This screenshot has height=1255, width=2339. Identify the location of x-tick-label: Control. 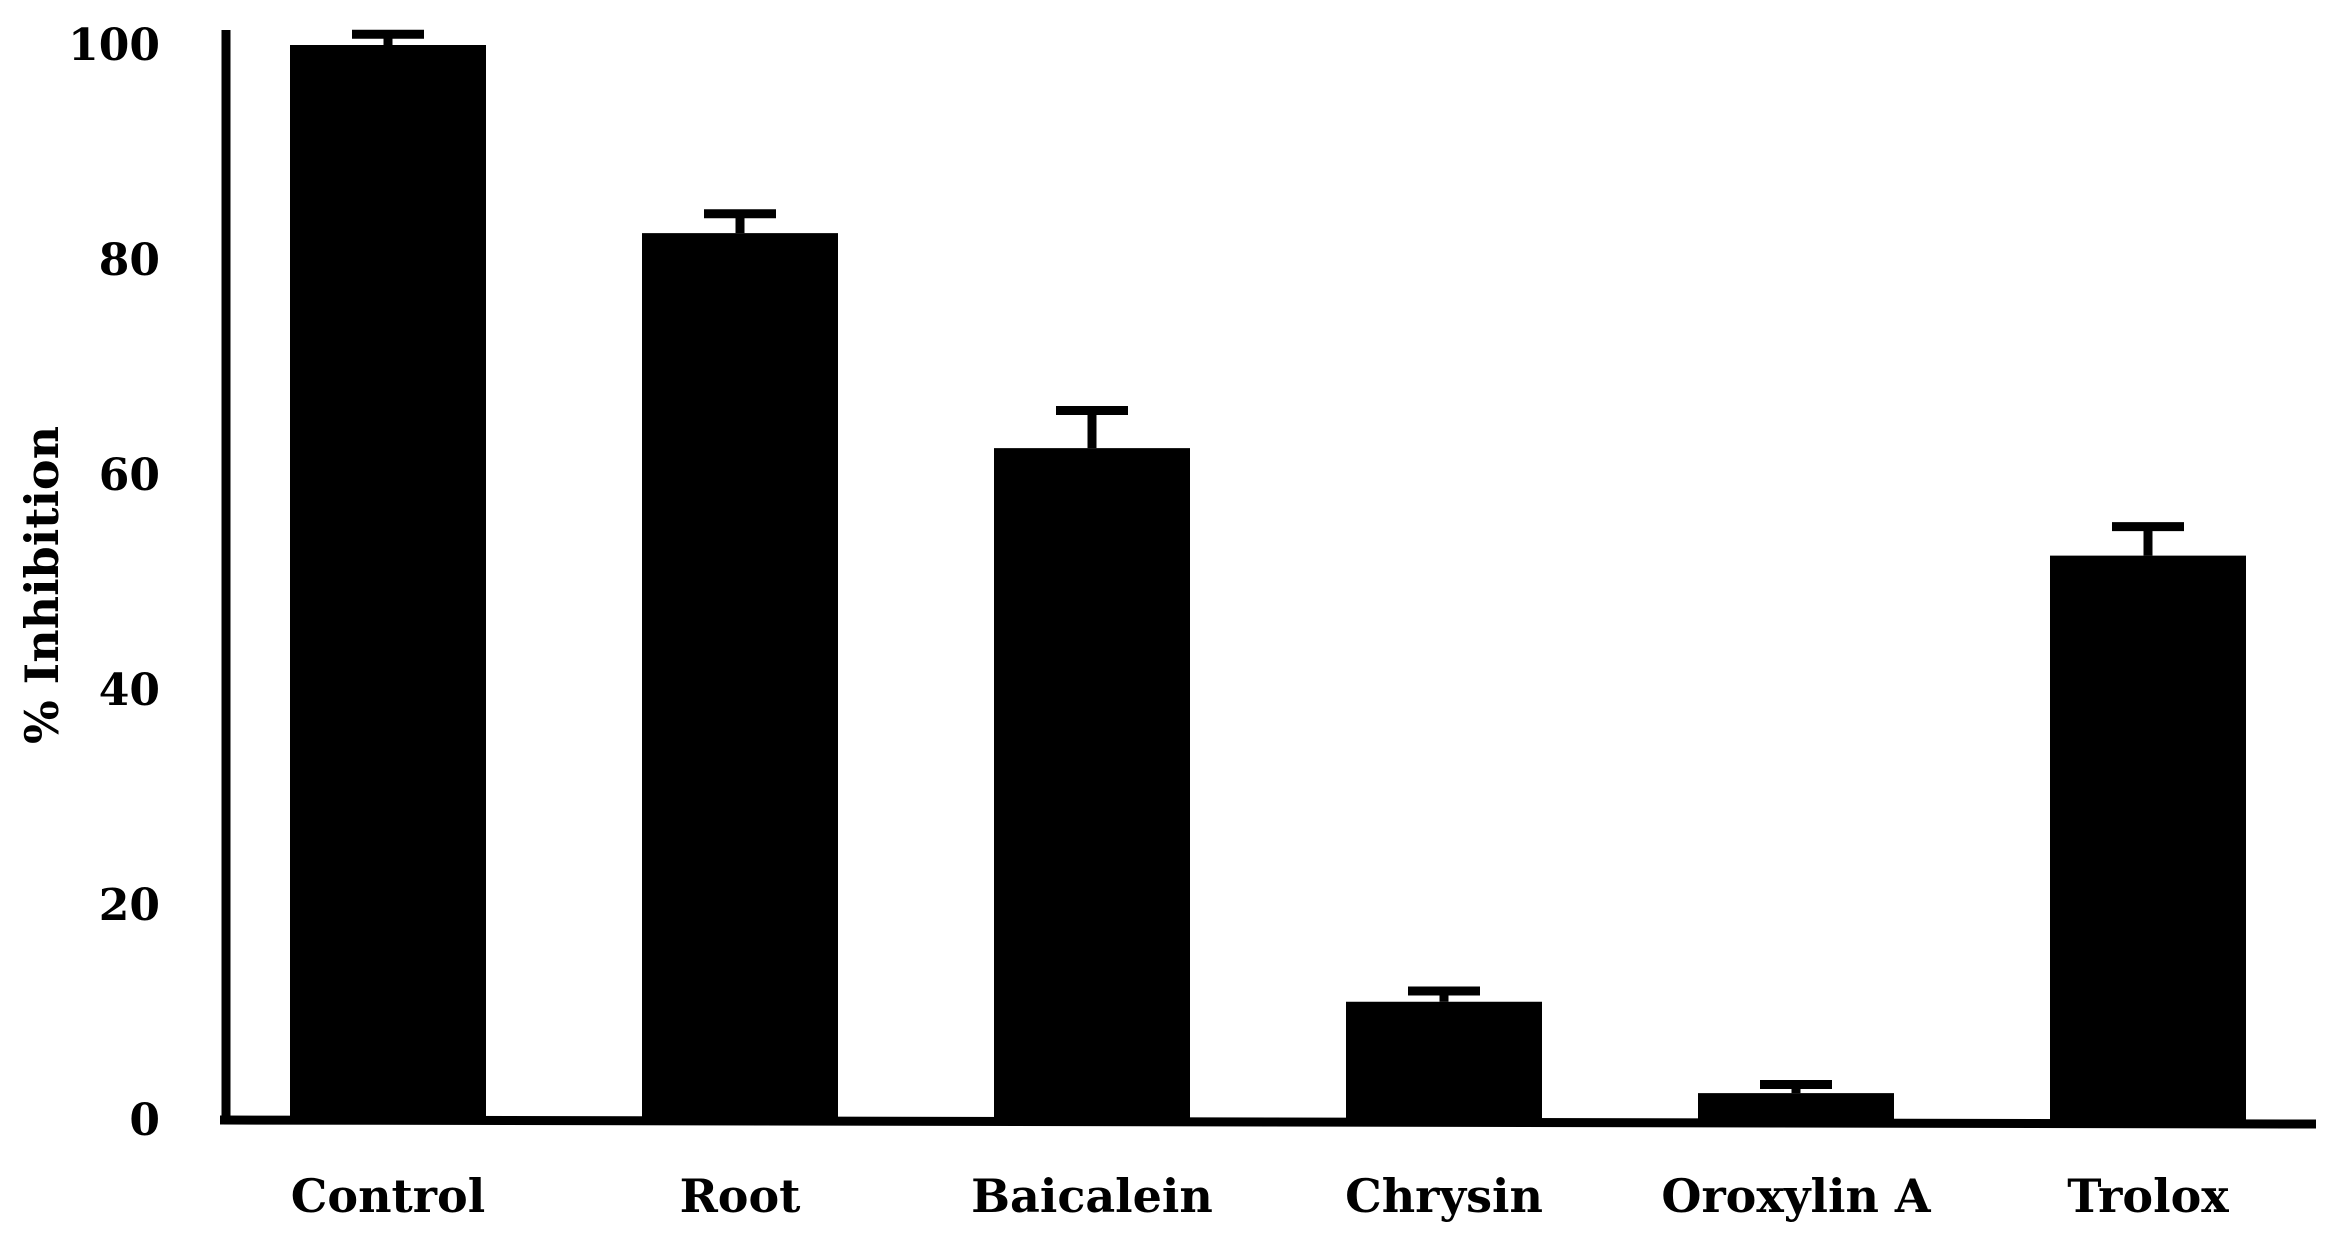
(388, 1196).